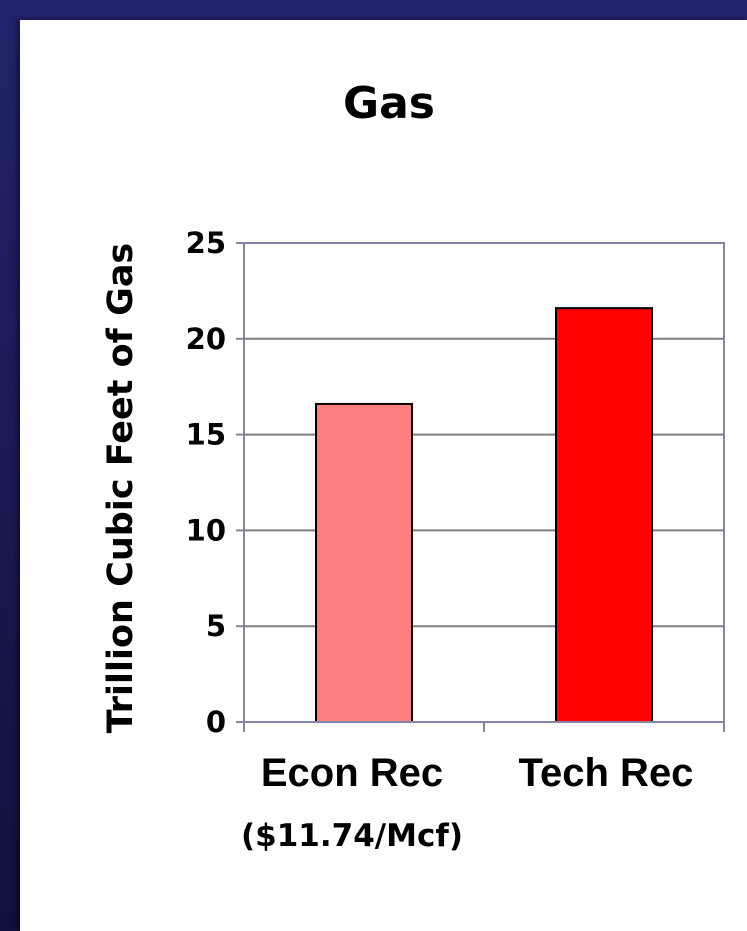  What do you see at coordinates (206, 243) in the screenshot?
I see `y-tick-label: 25` at bounding box center [206, 243].